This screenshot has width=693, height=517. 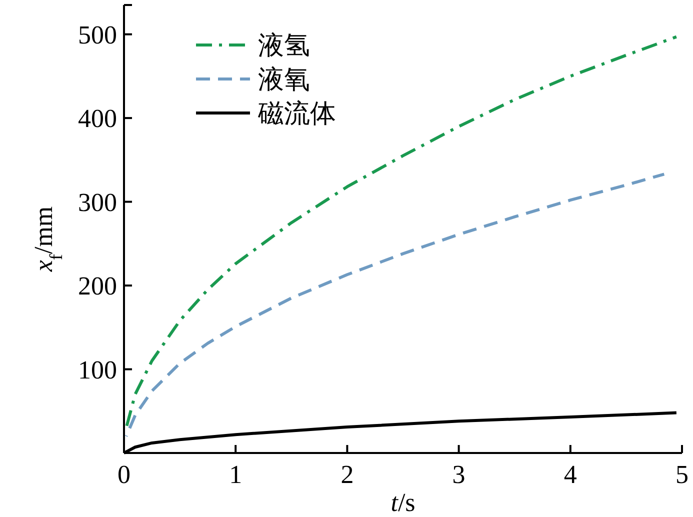 I want to click on x-tick-label: 4, so click(x=570, y=474).